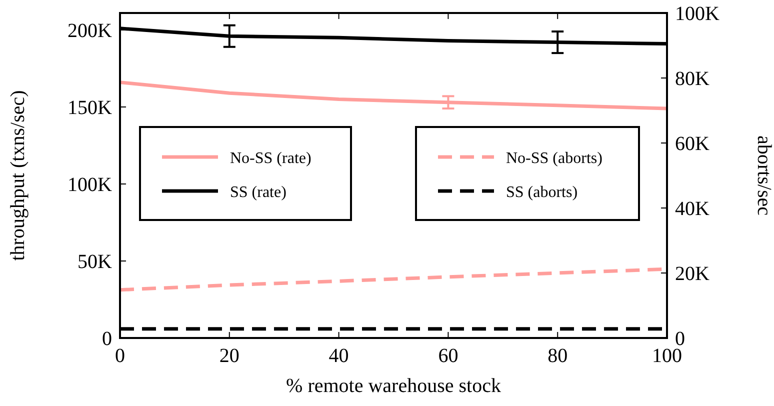 This screenshot has width=774, height=406. I want to click on y-tick-label: 0, so click(107, 339).